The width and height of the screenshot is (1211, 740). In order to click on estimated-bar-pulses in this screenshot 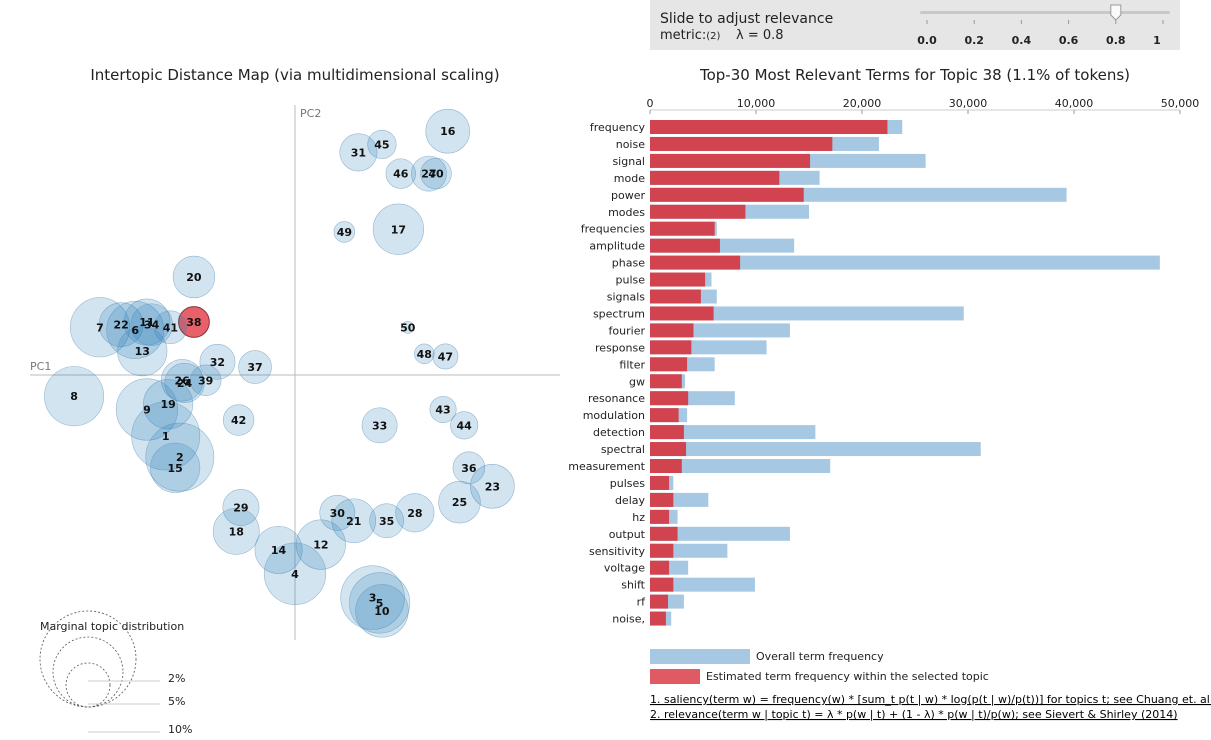, I will do `click(660, 482)`.